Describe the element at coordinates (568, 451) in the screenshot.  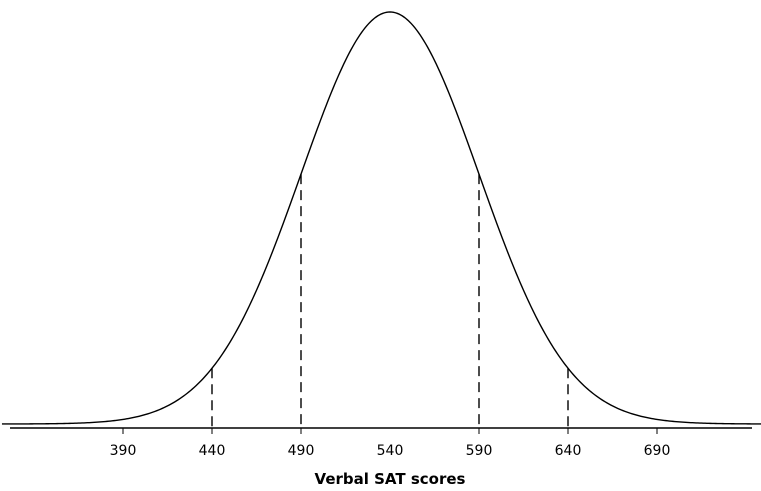
I see `x-tick-label-640: 640` at that location.